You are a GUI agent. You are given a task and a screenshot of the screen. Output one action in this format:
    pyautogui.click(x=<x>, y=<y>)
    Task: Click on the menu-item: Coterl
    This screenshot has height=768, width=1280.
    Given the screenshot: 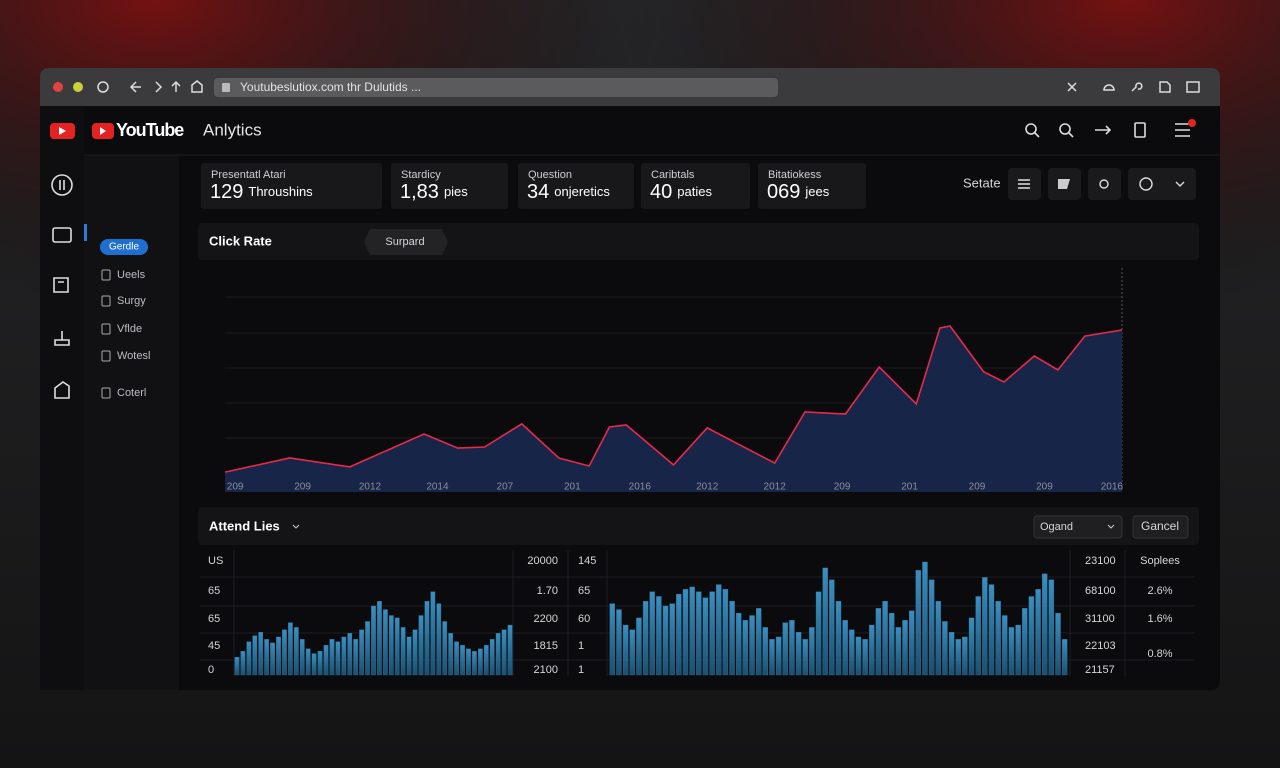 What is the action you would take?
    pyautogui.click(x=131, y=393)
    